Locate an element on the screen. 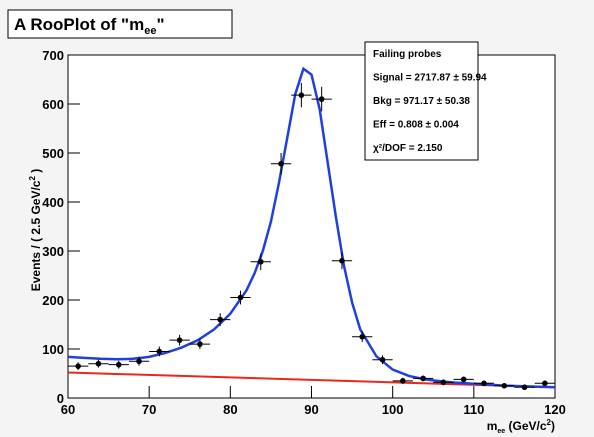 This screenshot has height=437, width=594. stats-line: Failing probes is located at coordinates (407, 54).